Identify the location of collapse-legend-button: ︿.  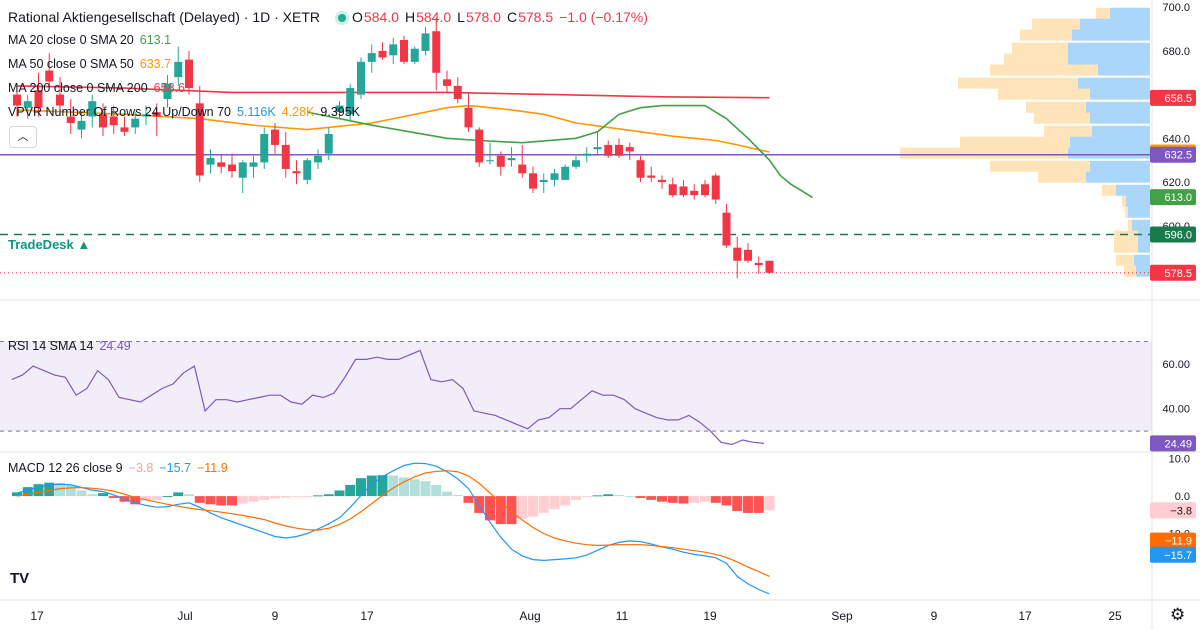
(23, 137).